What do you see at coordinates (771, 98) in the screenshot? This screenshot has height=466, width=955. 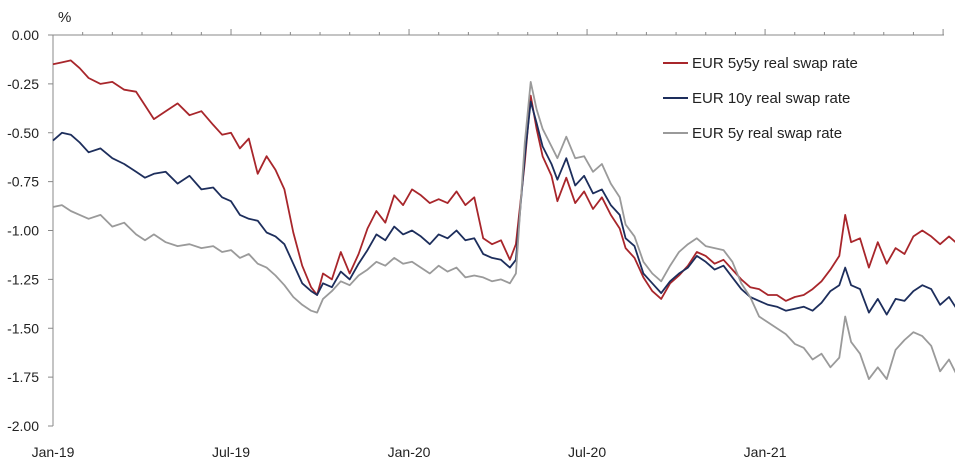 I see `legend-label: EUR 10y real swap rate` at bounding box center [771, 98].